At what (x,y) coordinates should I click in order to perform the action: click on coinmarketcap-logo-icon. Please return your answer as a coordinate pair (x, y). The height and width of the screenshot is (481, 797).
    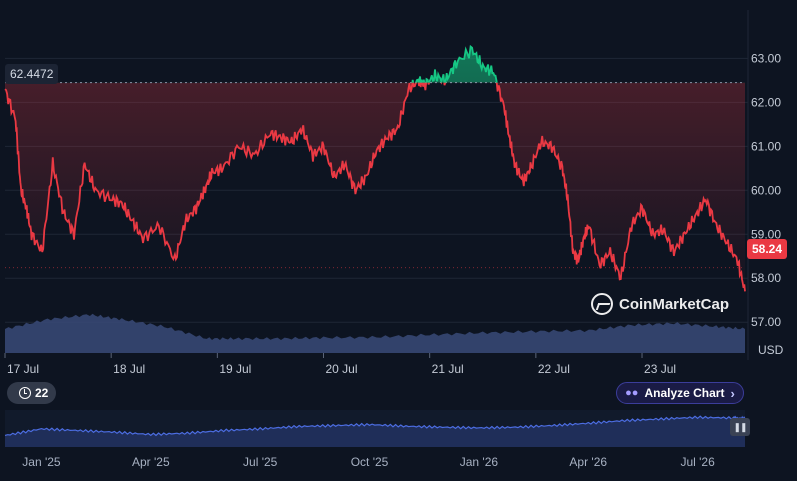
    Looking at the image, I should click on (602, 304).